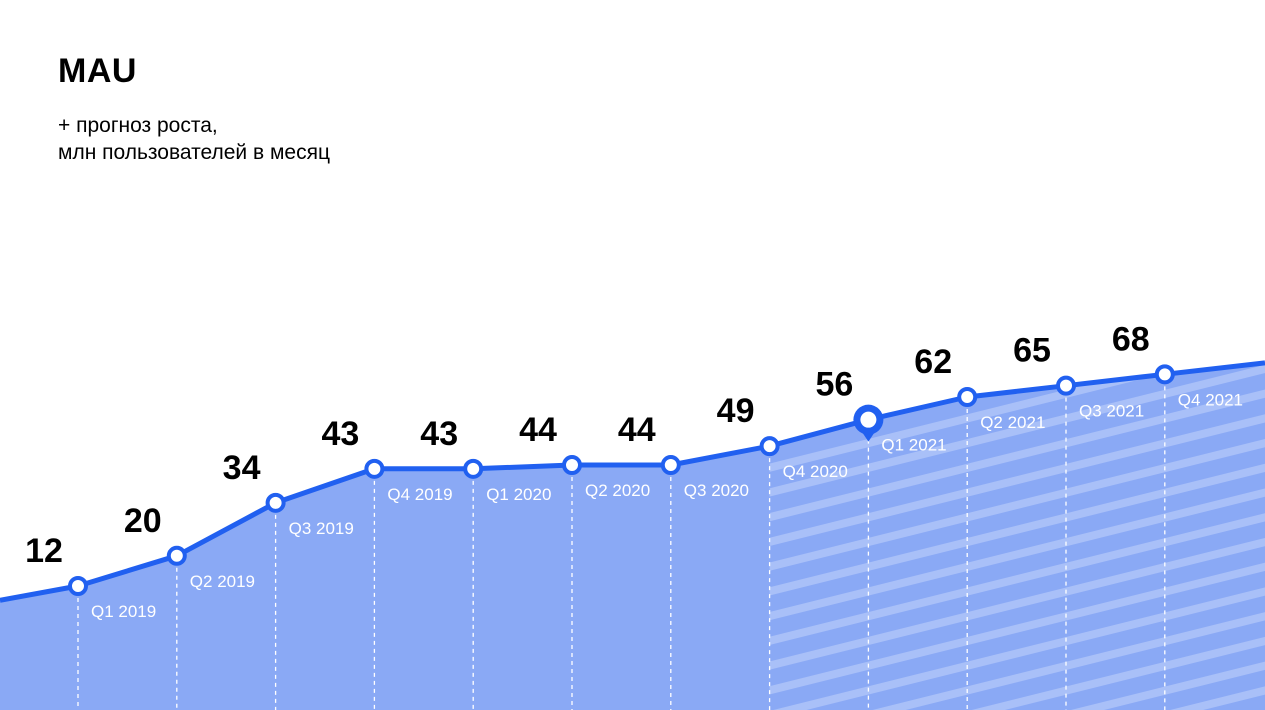 The image size is (1265, 710). What do you see at coordinates (518, 494) in the screenshot?
I see `quarter-label: Q1 2020` at bounding box center [518, 494].